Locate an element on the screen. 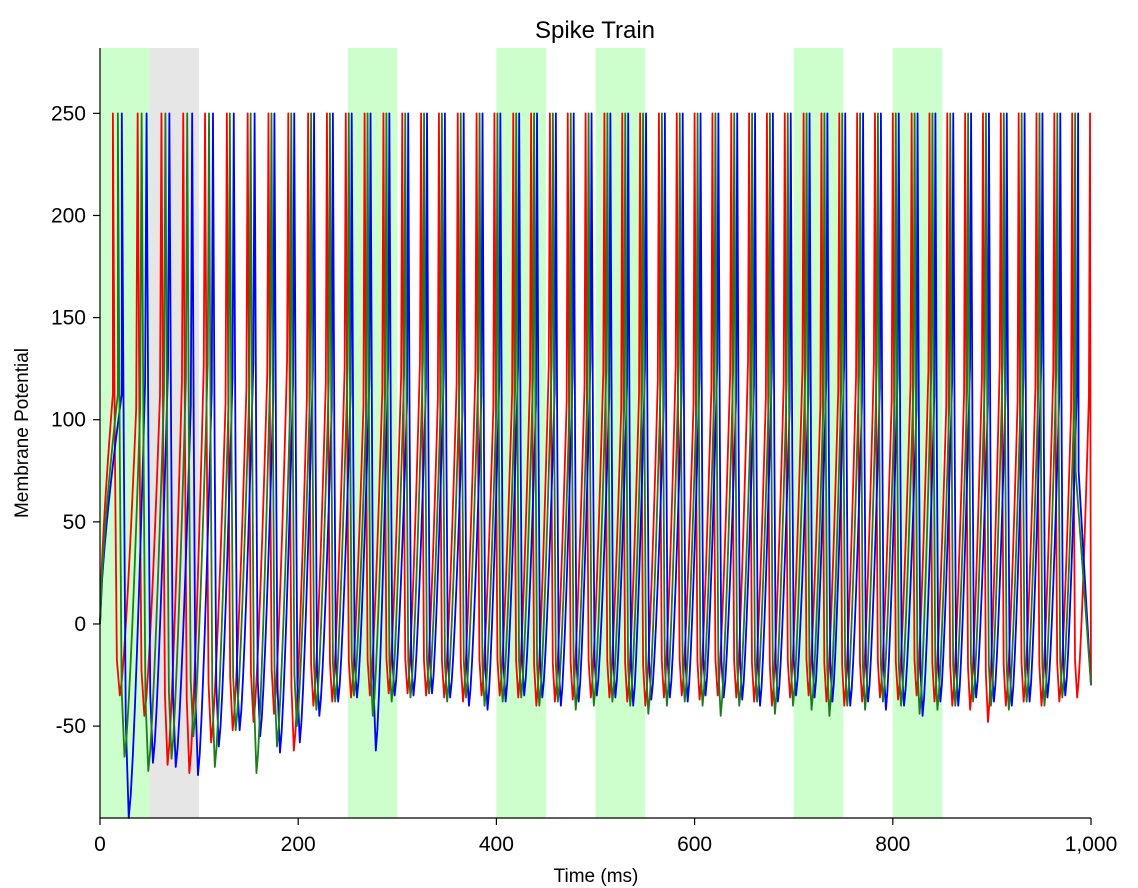  y-tick-label: 0 is located at coordinates (80, 624).